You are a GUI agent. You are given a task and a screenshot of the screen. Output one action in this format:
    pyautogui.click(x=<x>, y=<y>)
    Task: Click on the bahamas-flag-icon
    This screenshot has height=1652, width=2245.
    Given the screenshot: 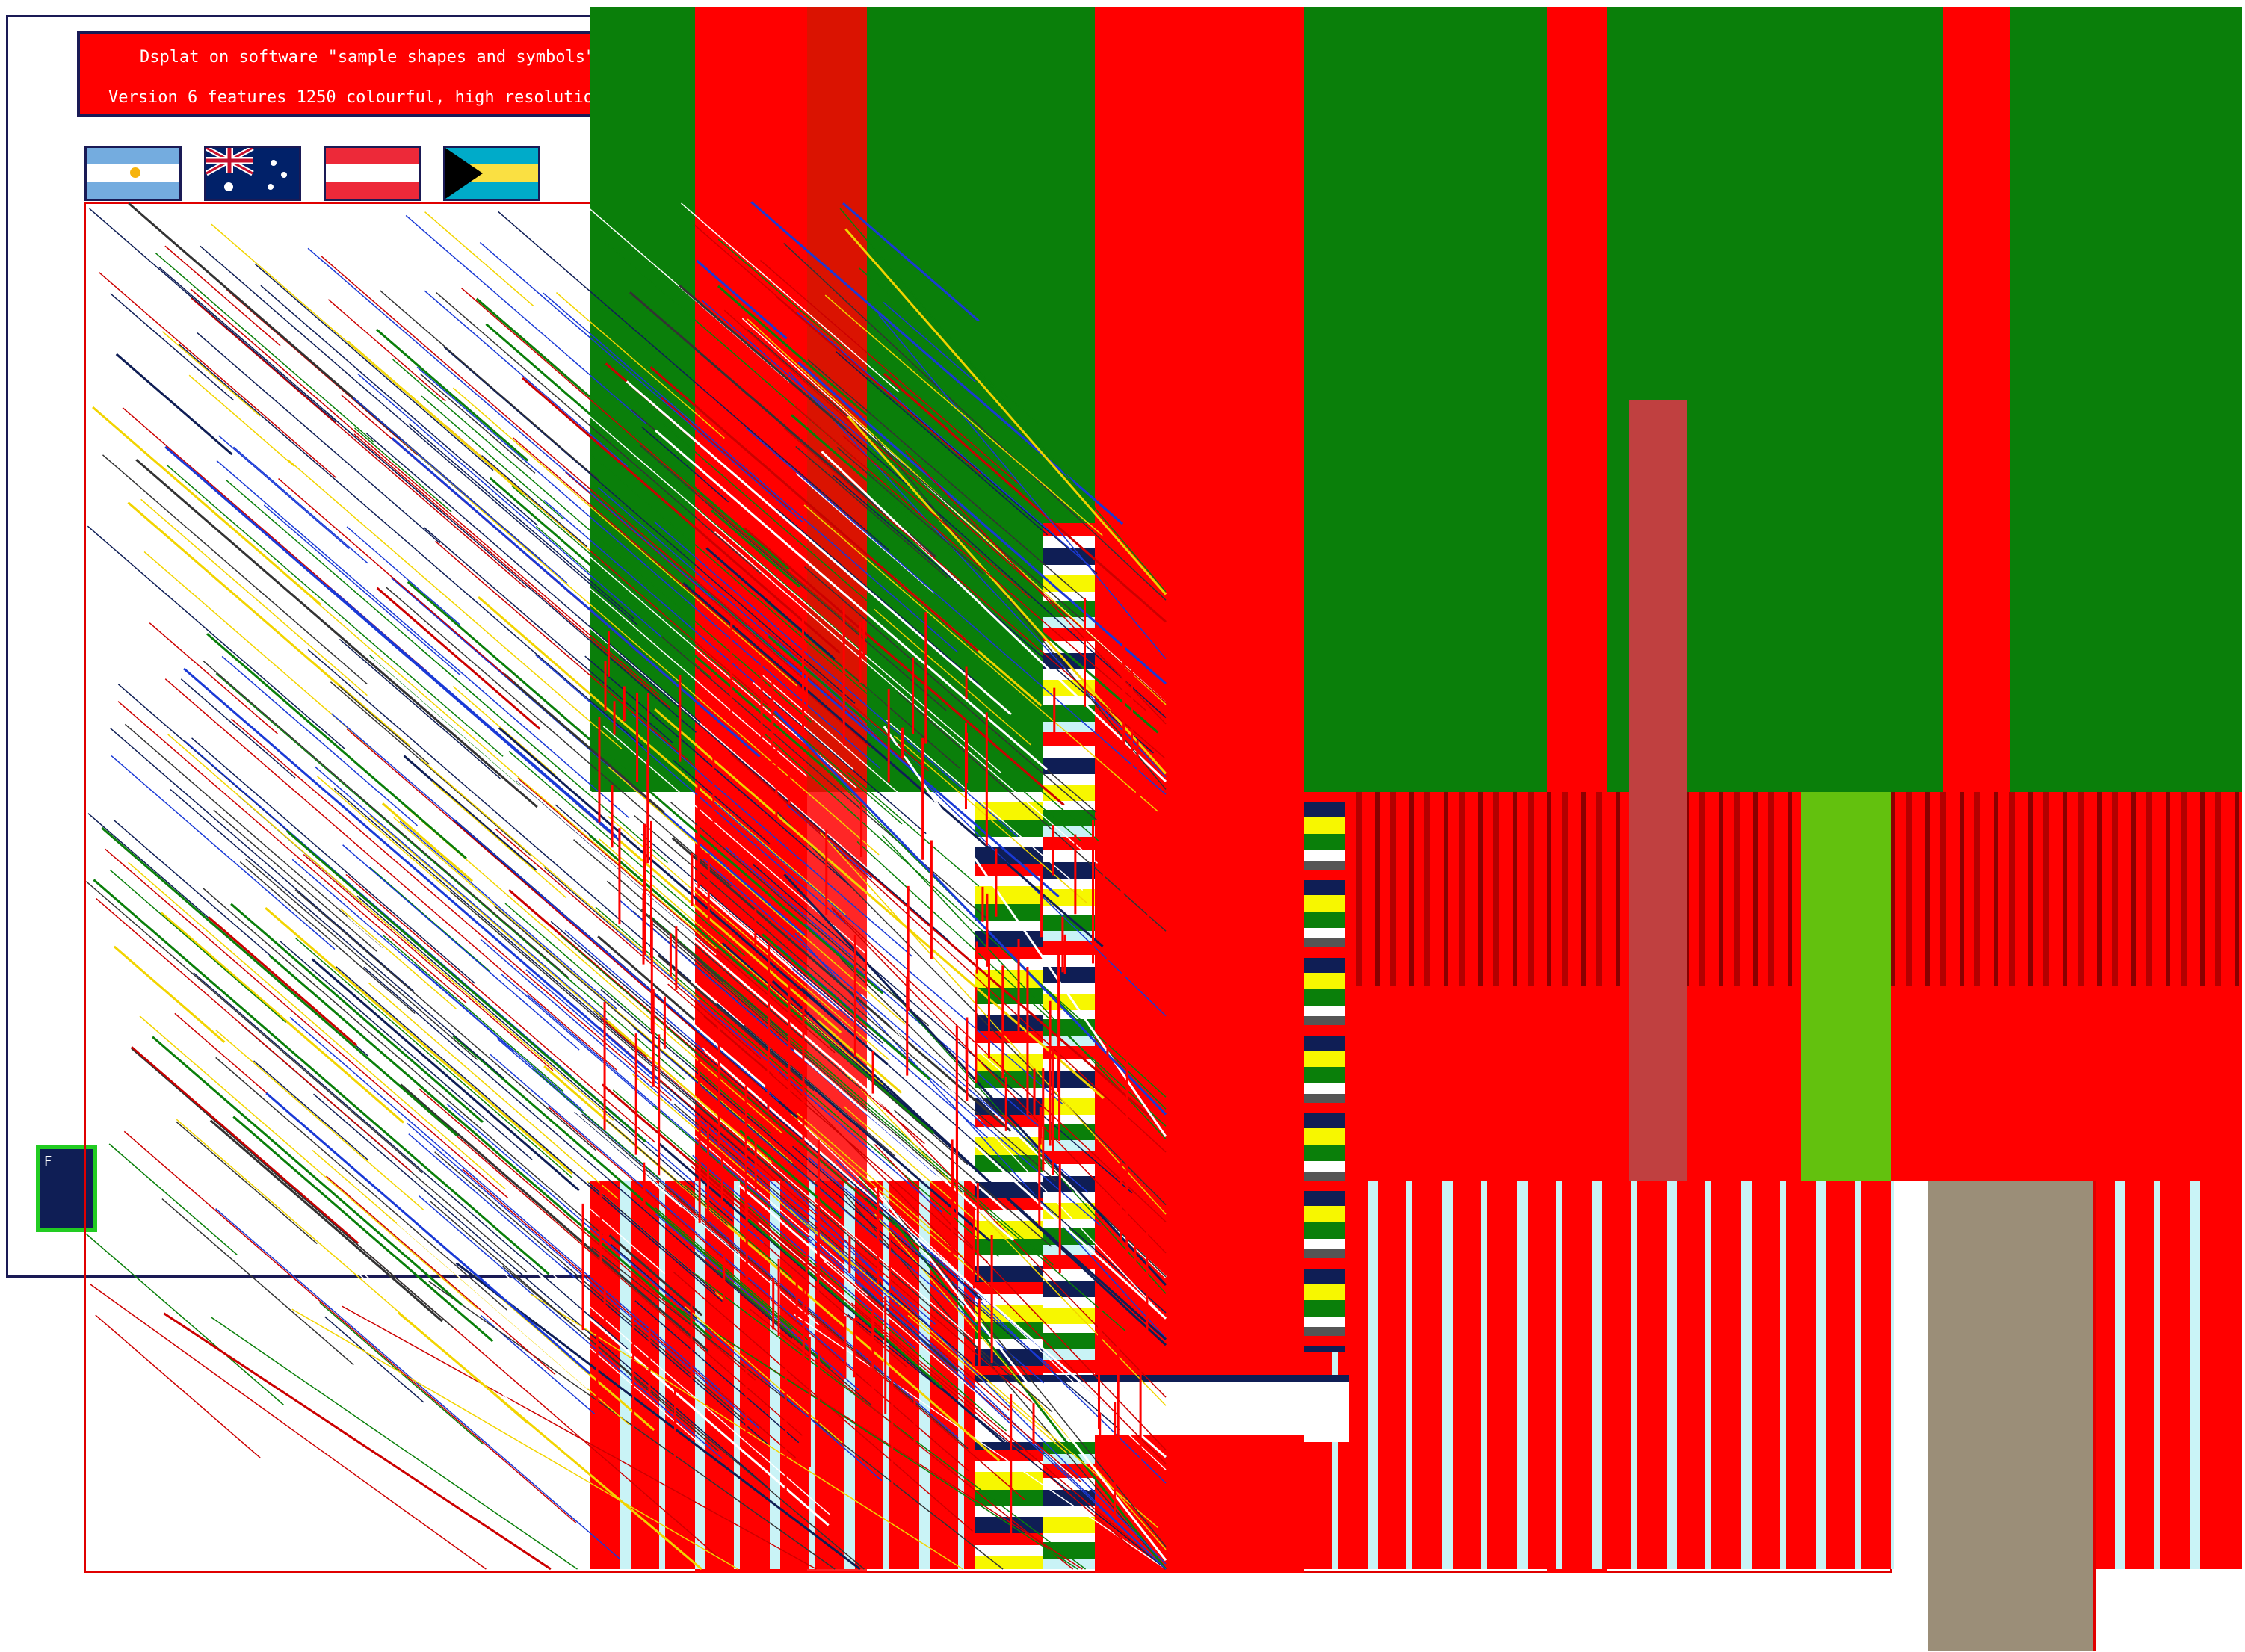 What is the action you would take?
    pyautogui.click(x=491, y=173)
    